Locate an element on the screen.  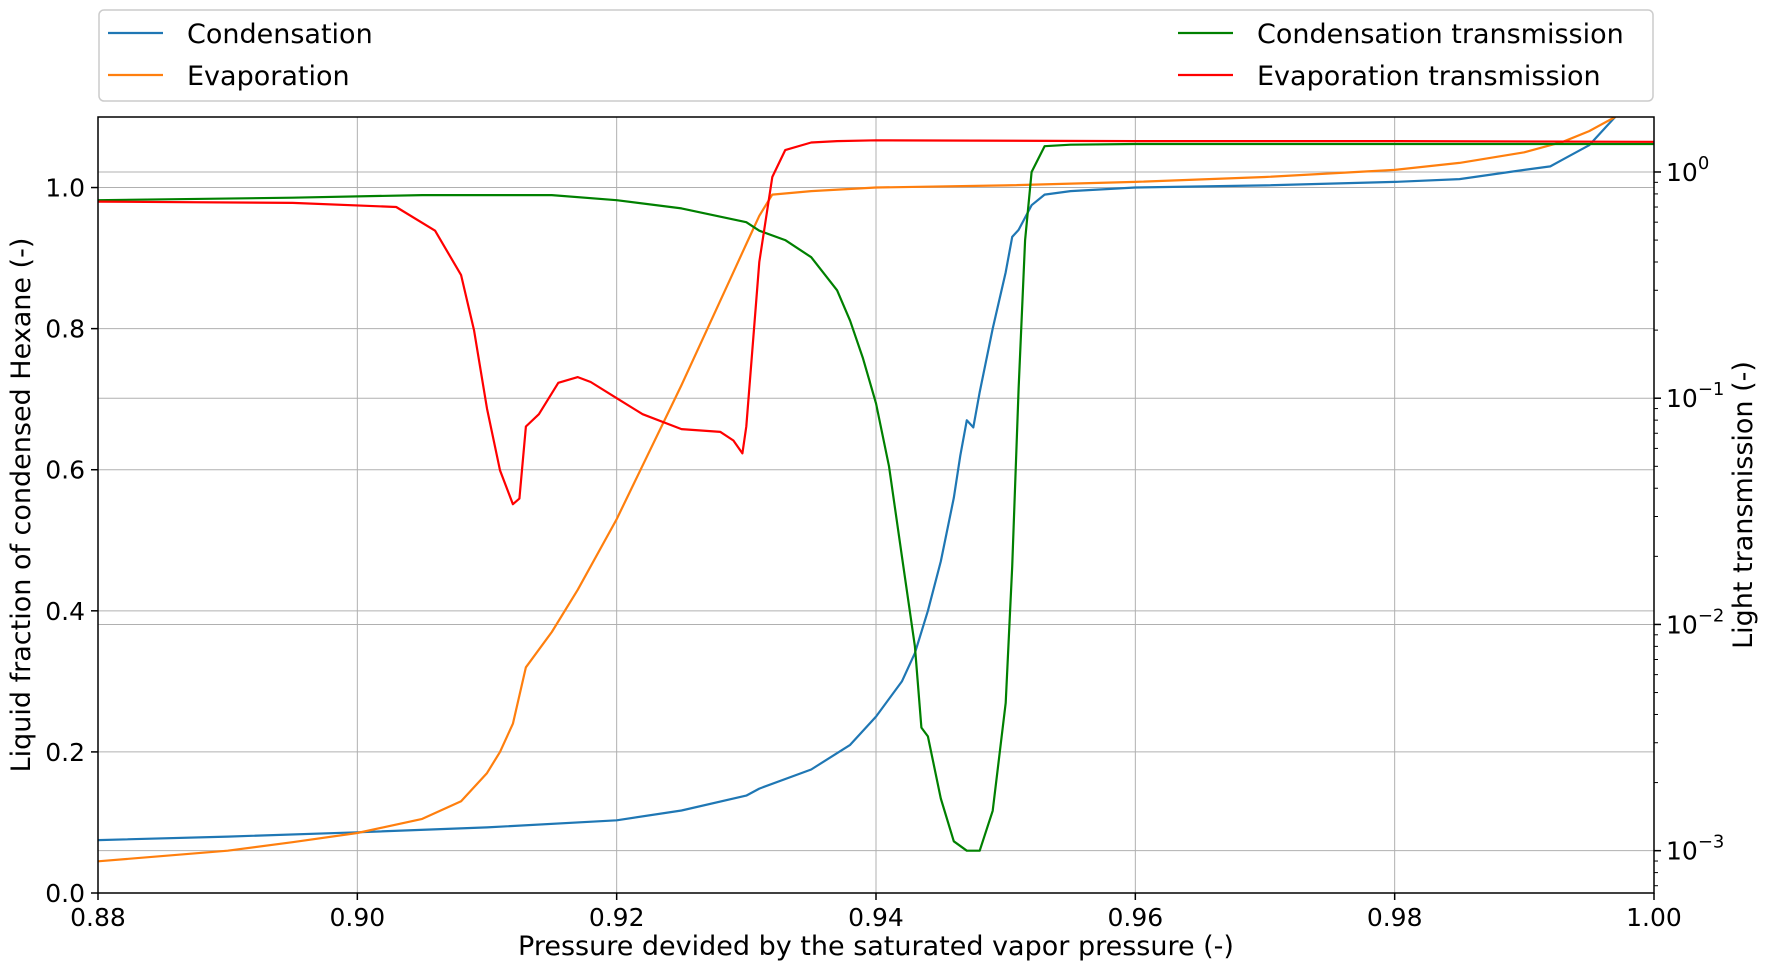
y2-axis-label: Light transmission (-) is located at coordinates (1743, 505).